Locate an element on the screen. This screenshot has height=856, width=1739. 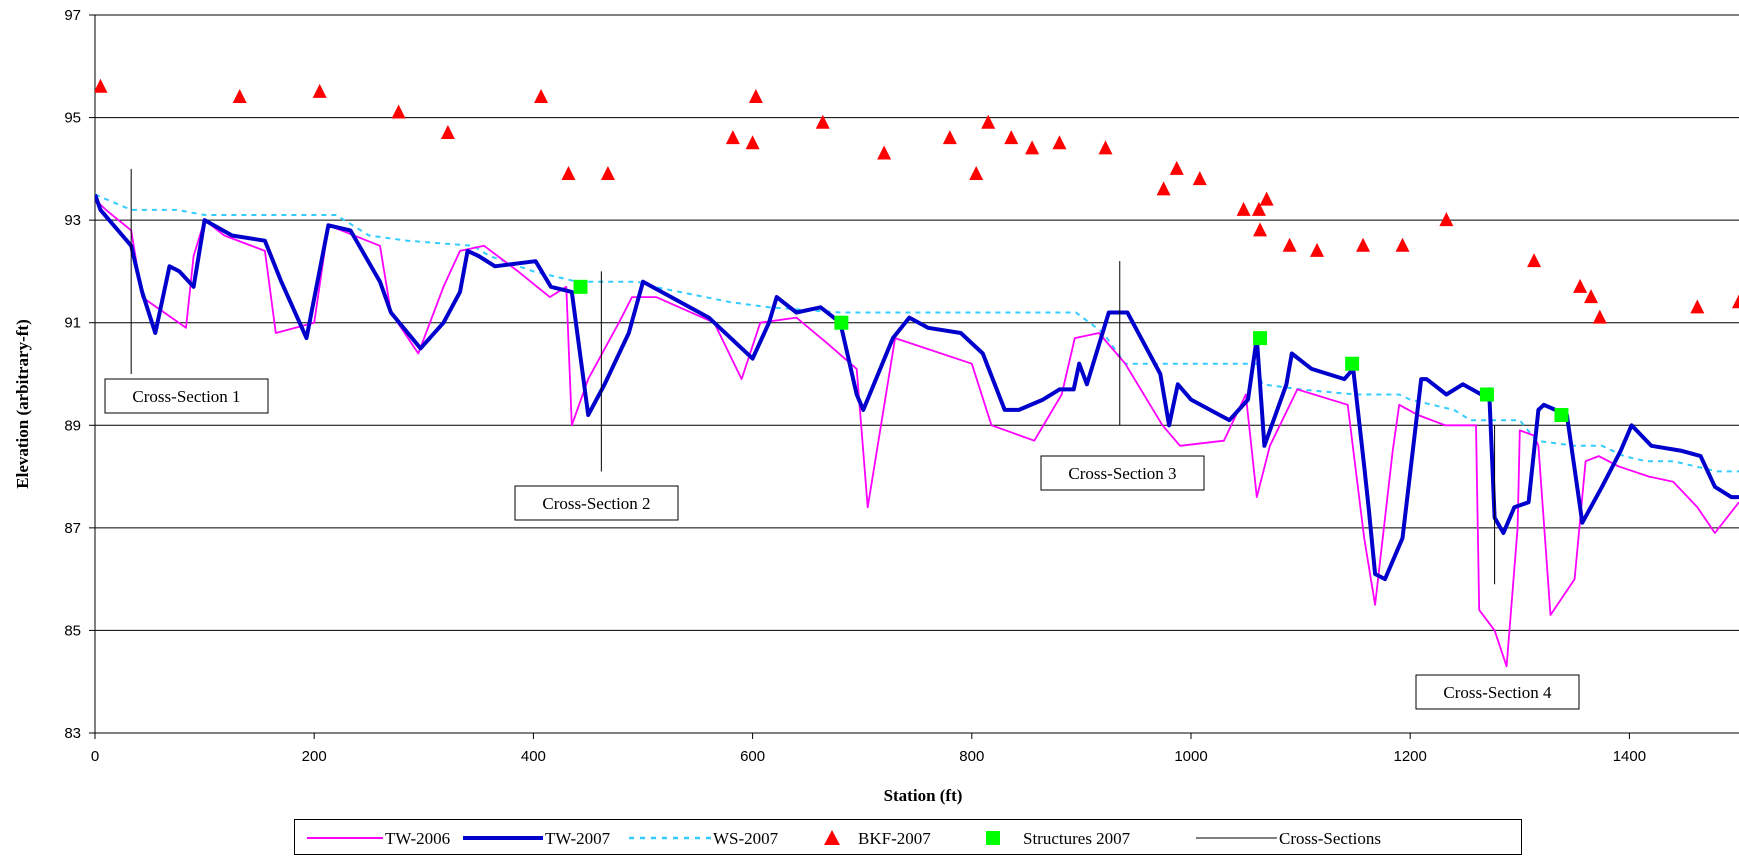
y-tick-label: 83 is located at coordinates (72, 733).